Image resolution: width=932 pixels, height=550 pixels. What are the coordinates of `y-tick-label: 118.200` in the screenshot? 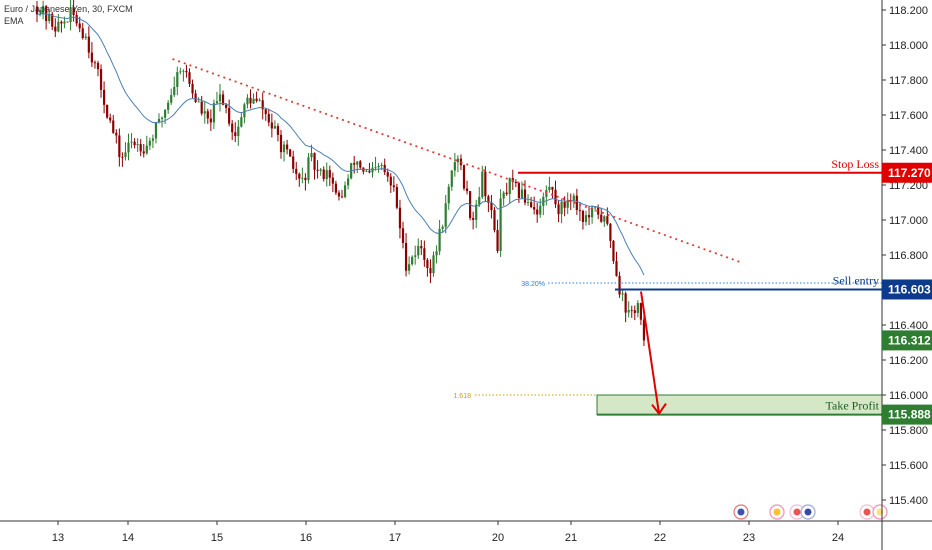 It's located at (908, 11).